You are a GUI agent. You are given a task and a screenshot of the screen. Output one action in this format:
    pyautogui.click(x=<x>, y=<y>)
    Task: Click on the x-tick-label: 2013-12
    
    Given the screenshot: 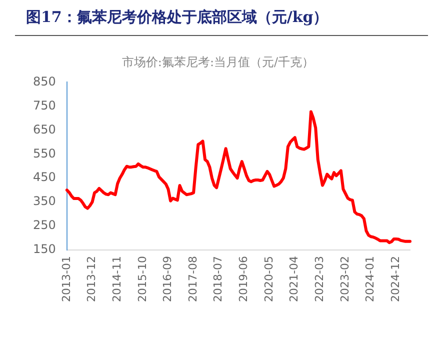 What is the action you would take?
    pyautogui.click(x=91, y=279)
    